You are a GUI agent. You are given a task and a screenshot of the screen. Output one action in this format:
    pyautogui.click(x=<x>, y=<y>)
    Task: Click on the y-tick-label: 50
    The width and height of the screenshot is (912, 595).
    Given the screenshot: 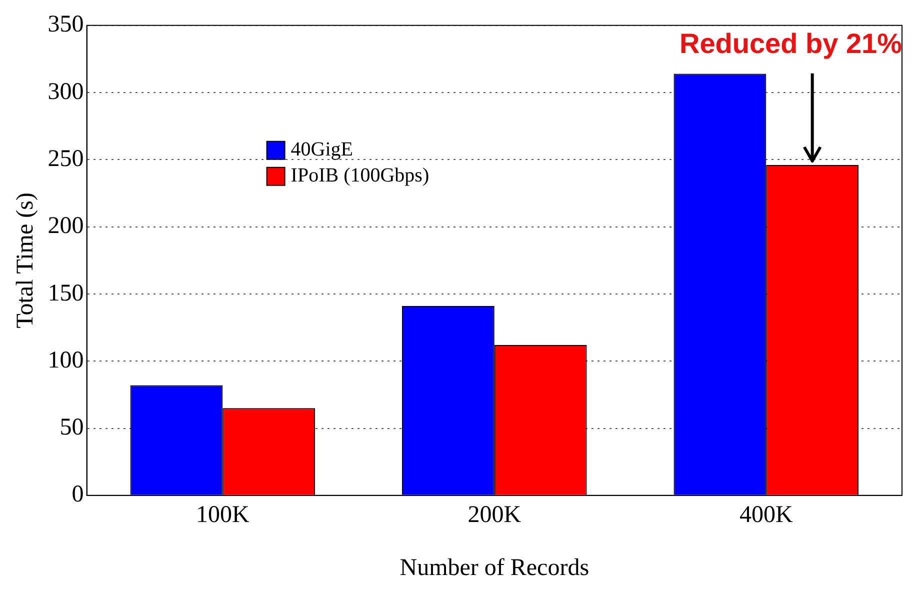 What is the action you would take?
    pyautogui.click(x=72, y=427)
    